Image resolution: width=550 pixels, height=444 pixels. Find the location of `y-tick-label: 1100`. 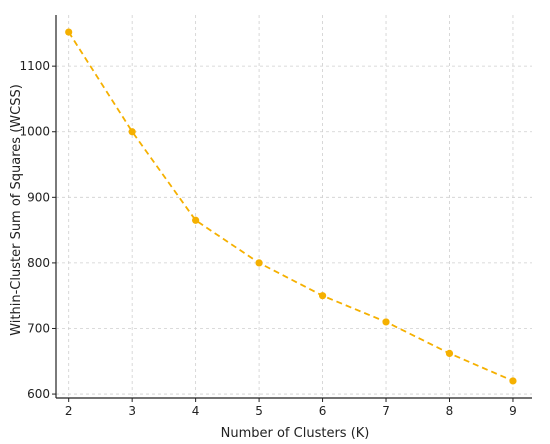

y-tick-label: 1100 is located at coordinates (34, 66).